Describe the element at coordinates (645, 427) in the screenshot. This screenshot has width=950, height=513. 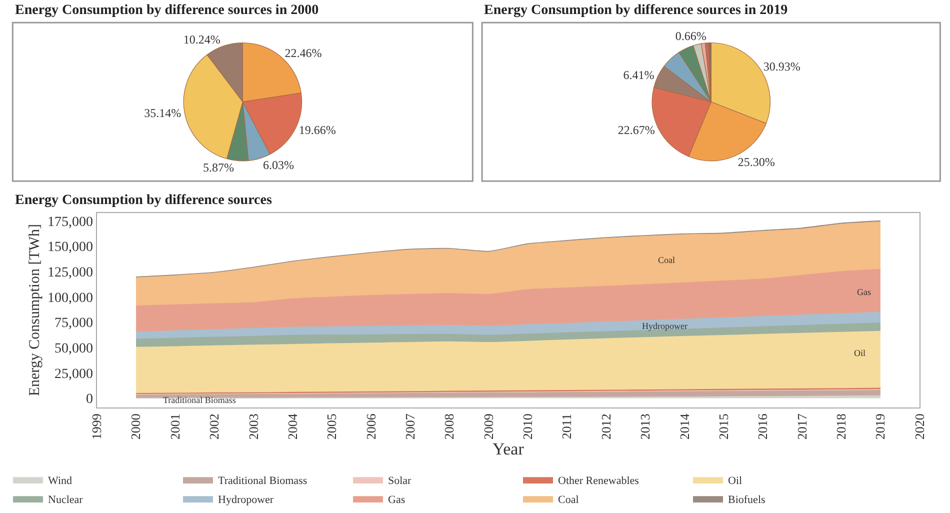
I see `x-tick-label: 2013` at that location.